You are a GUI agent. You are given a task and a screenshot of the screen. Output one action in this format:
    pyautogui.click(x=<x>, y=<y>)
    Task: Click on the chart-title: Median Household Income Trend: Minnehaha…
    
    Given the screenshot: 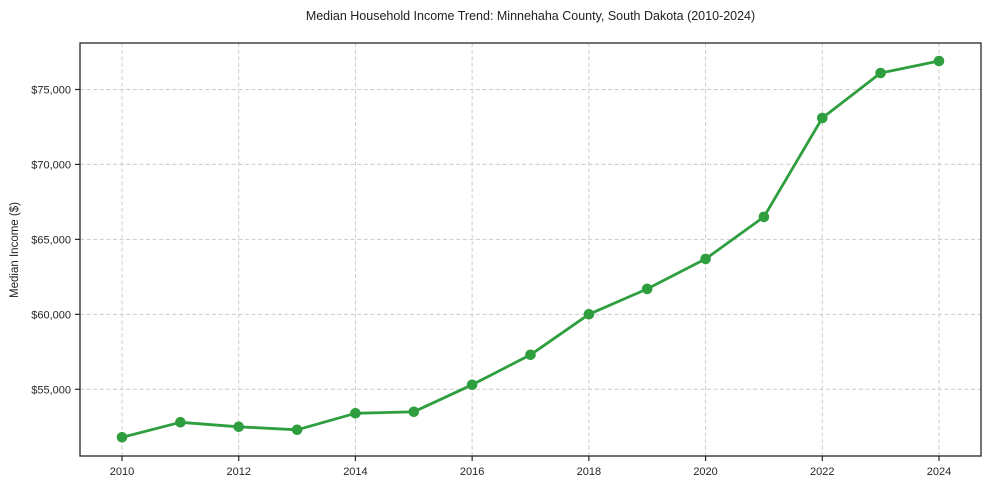 What is the action you would take?
    pyautogui.click(x=530, y=16)
    